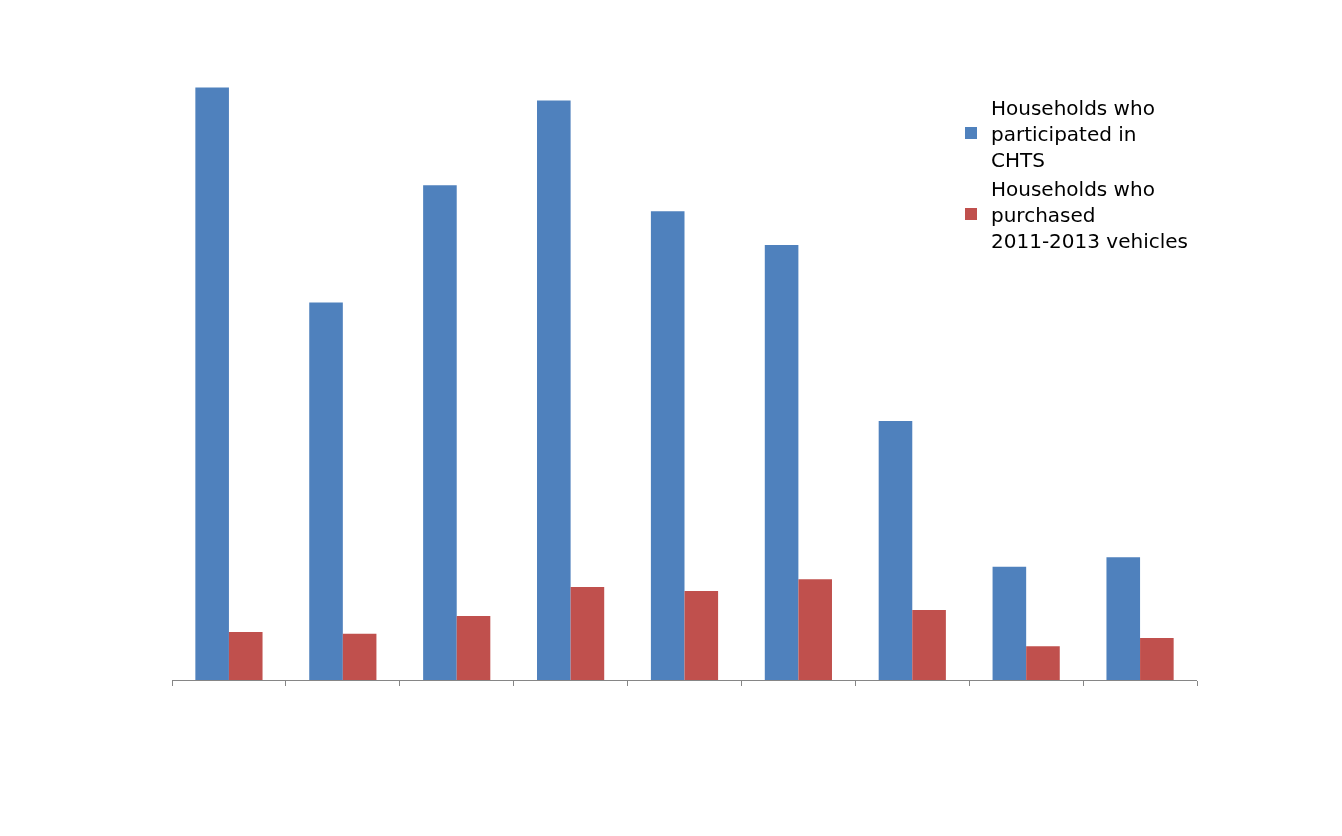  Describe the element at coordinates (1073, 133) in the screenshot. I see `legend-label: Households who participated in CHTS` at that location.